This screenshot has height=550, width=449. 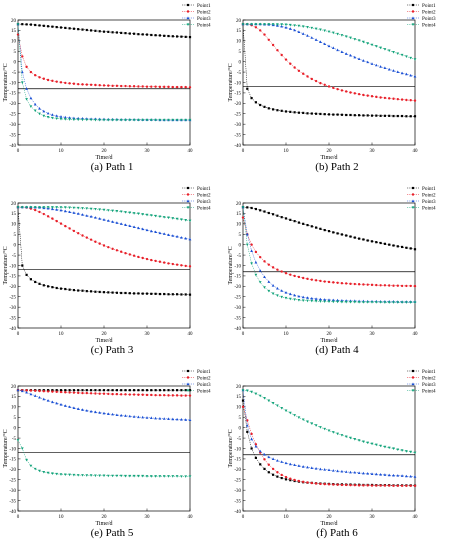 I want to click on x-tick-label: 10, so click(x=287, y=334).